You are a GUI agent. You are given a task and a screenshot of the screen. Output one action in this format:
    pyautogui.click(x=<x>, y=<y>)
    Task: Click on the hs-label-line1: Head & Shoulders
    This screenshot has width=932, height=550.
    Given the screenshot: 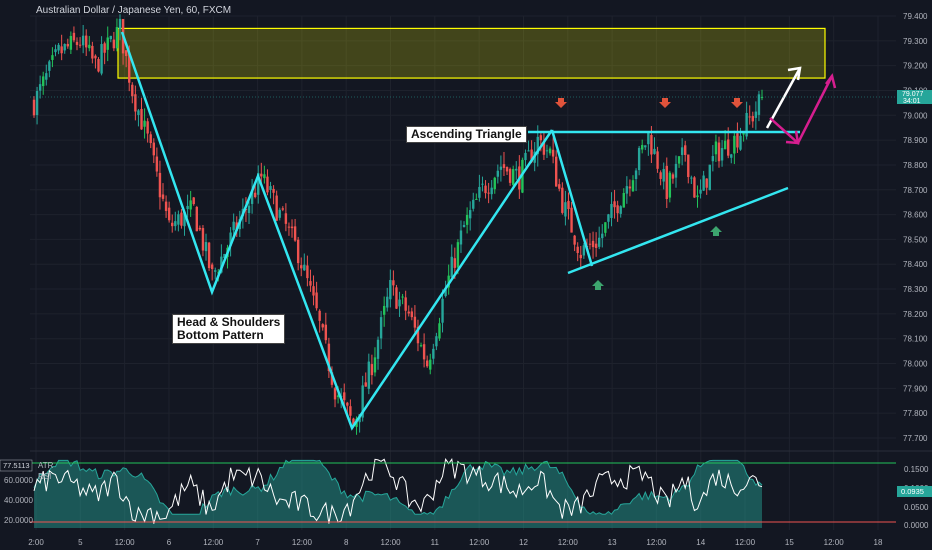 What is the action you would take?
    pyautogui.click(x=229, y=322)
    